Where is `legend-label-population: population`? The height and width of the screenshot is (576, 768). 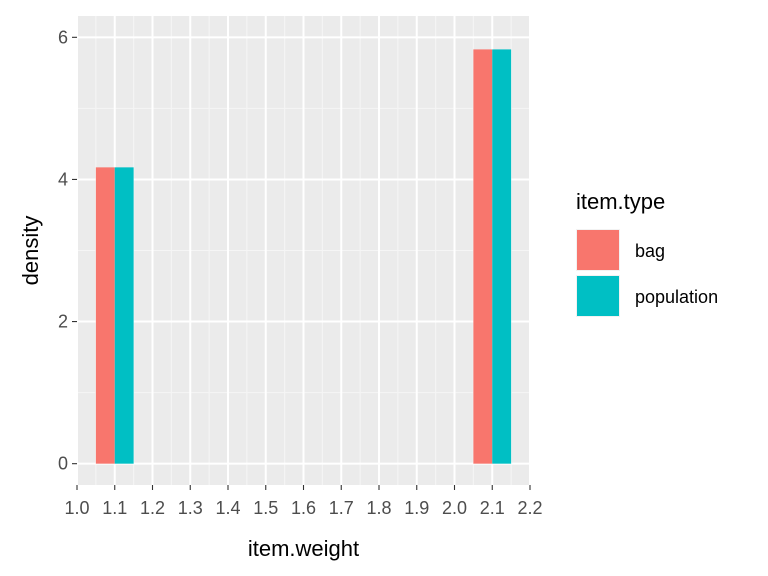
legend-label-population: population is located at coordinates (676, 297).